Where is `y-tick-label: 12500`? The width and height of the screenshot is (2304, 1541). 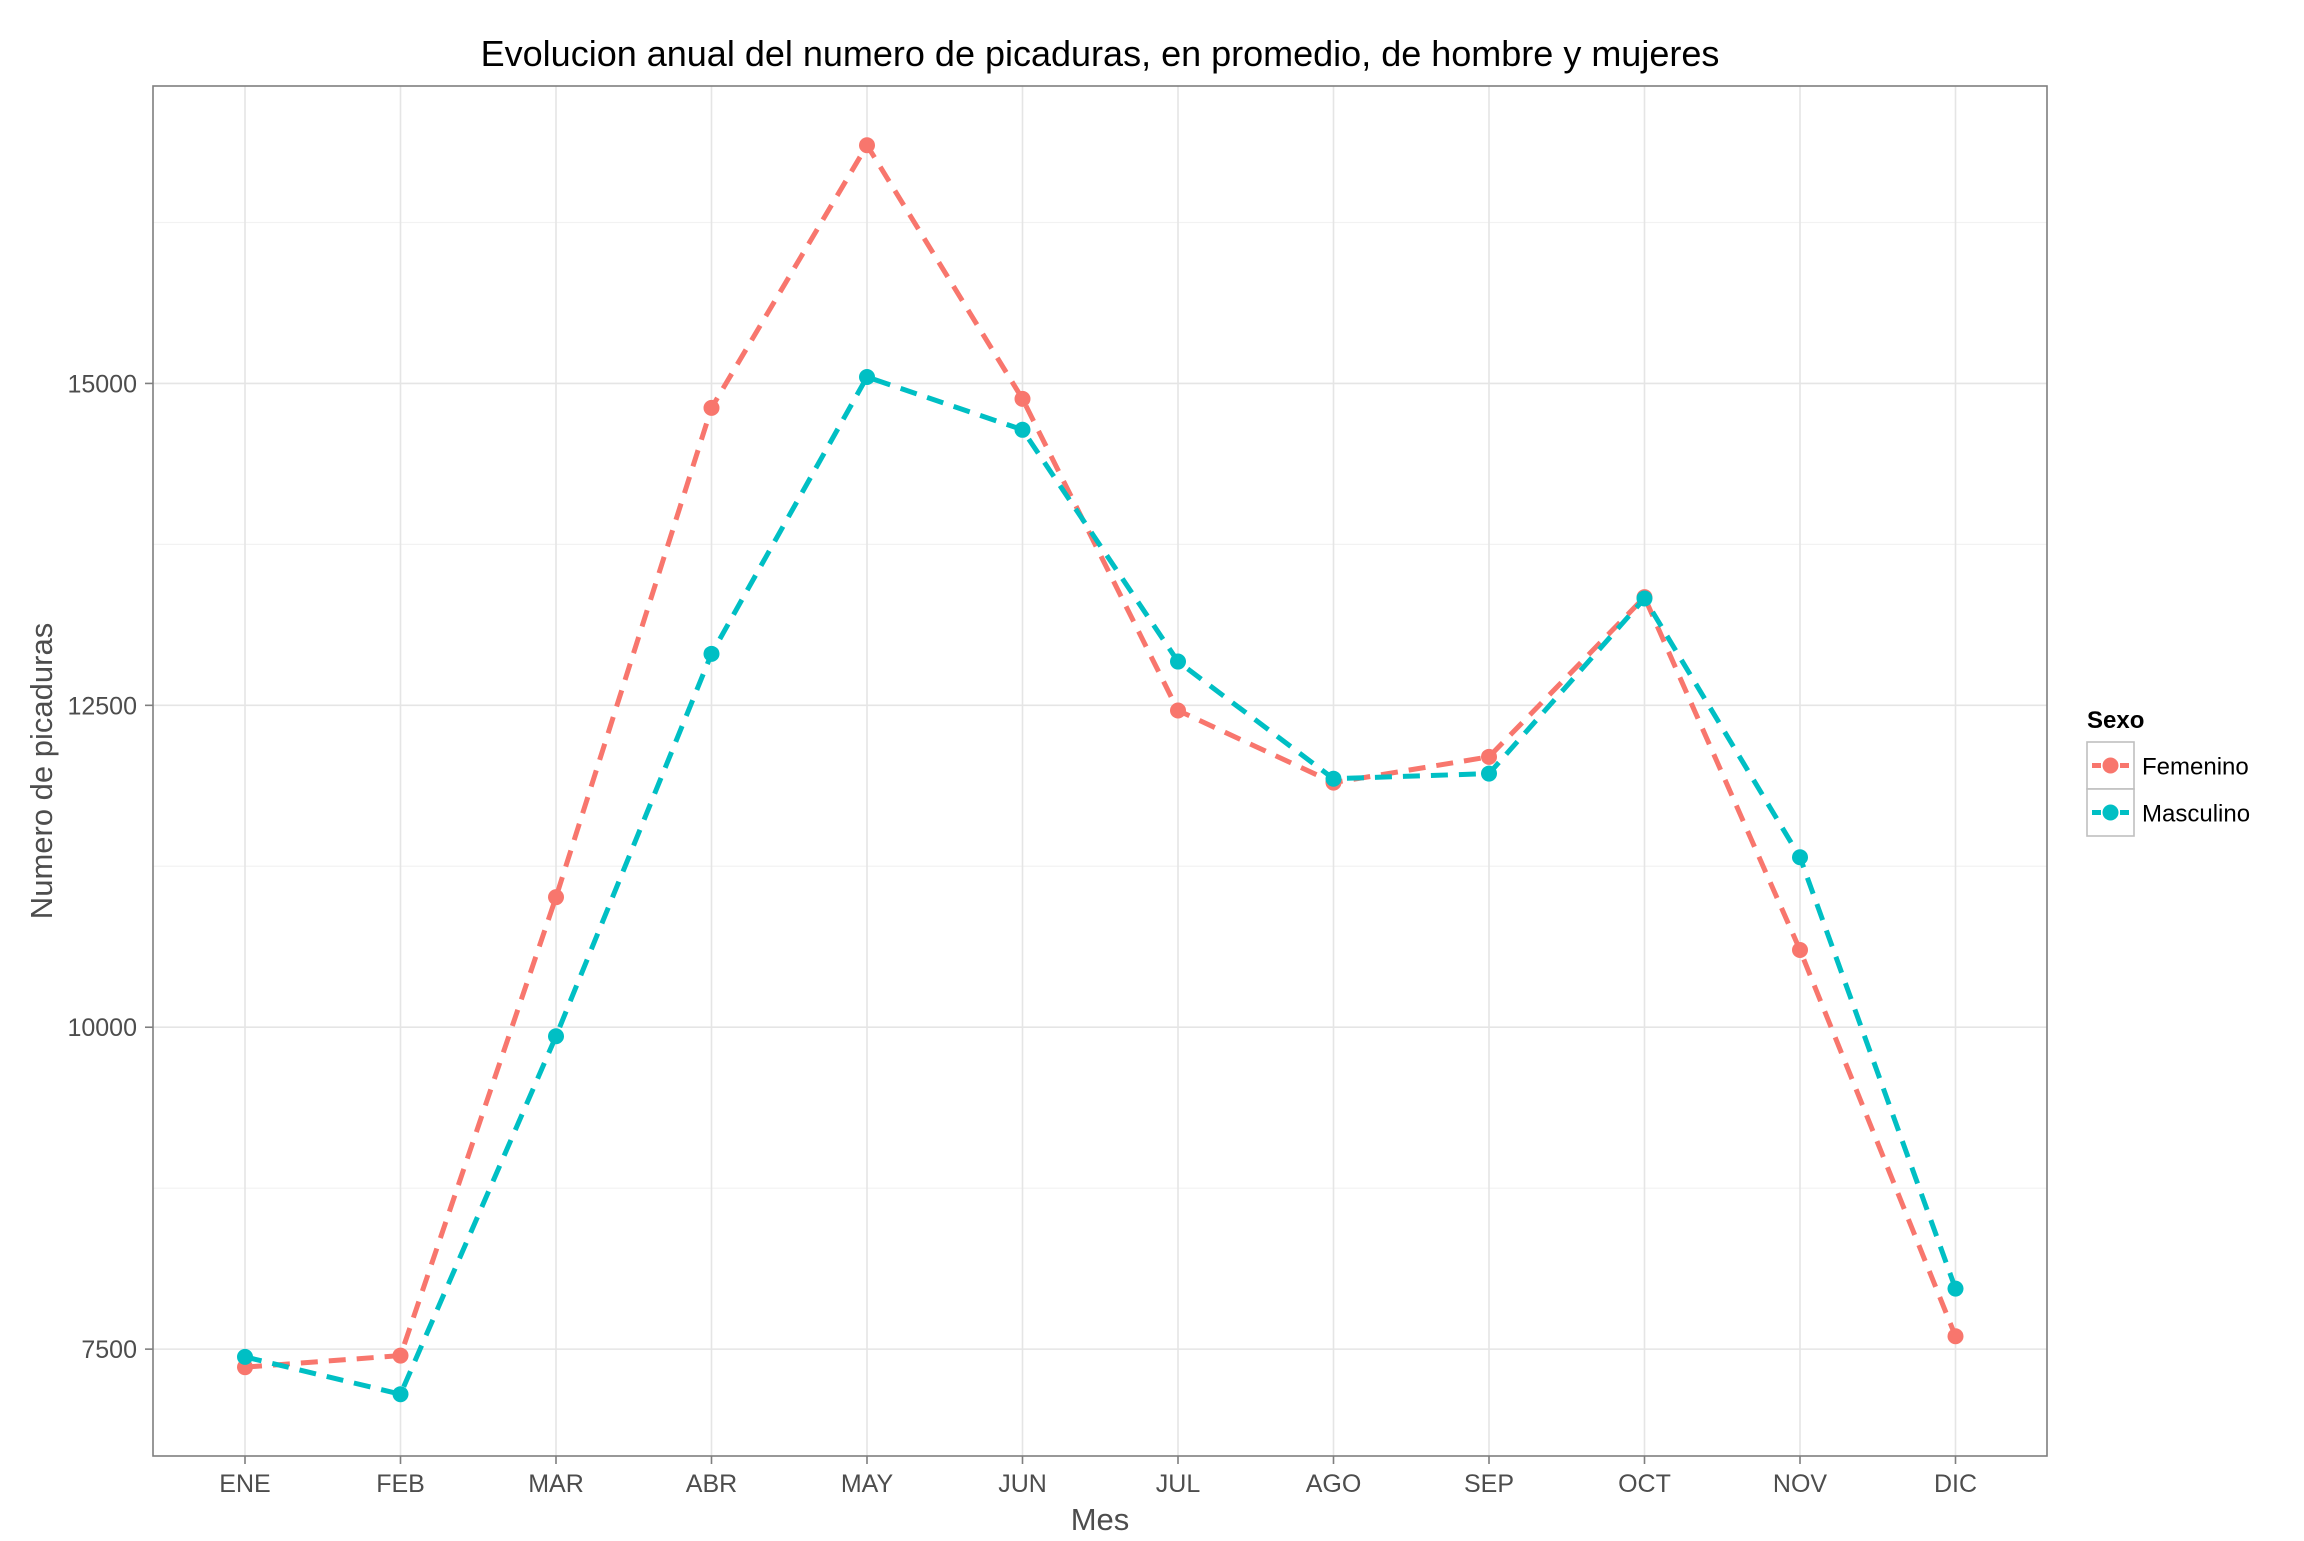
y-tick-label: 12500 is located at coordinates (102, 706).